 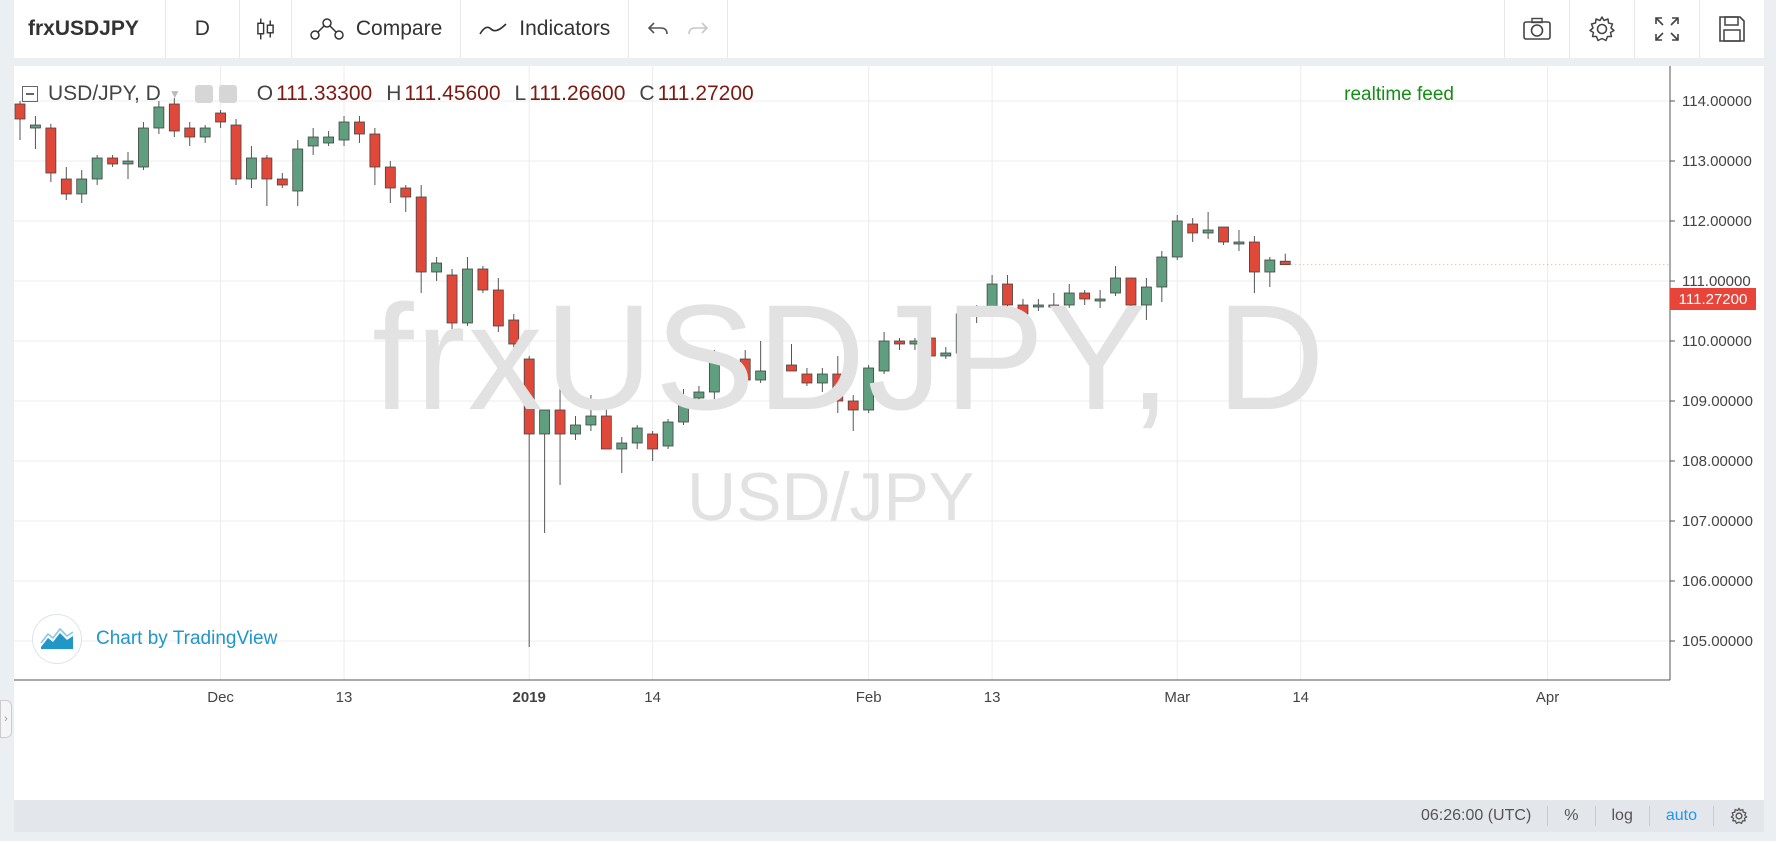 What do you see at coordinates (266, 29) in the screenshot?
I see `chart-type-button` at bounding box center [266, 29].